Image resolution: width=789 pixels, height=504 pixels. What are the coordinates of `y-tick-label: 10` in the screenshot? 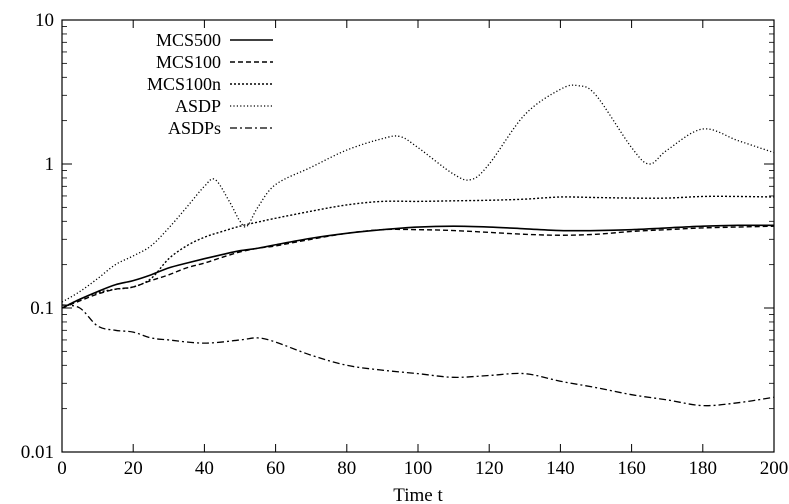 It's located at (44, 20).